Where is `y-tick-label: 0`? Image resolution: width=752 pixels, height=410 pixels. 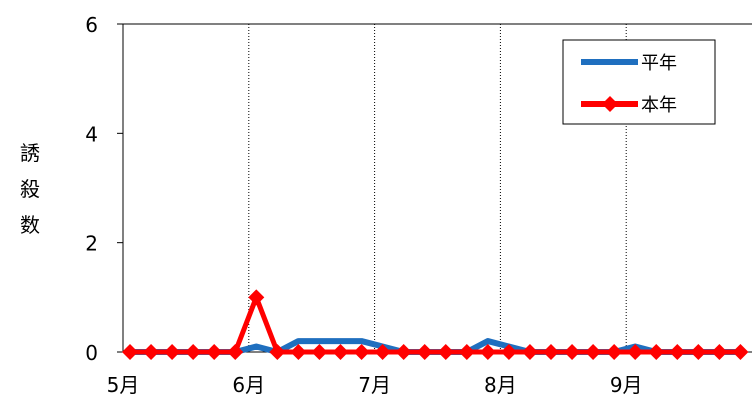
y-tick-label: 0 is located at coordinates (91, 353).